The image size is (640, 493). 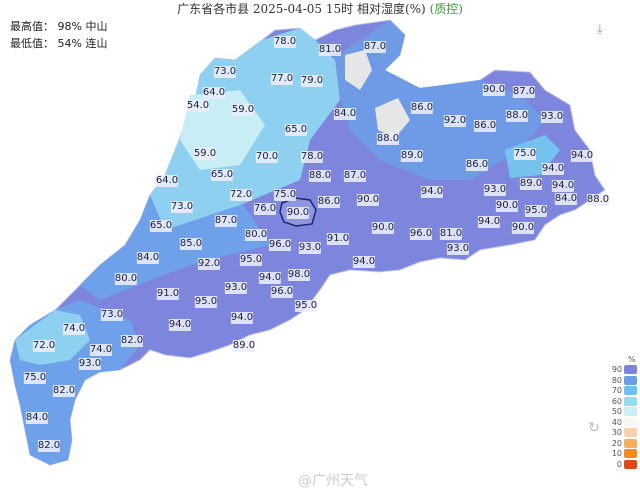 I want to click on station-value-label: 85.0, so click(x=191, y=244).